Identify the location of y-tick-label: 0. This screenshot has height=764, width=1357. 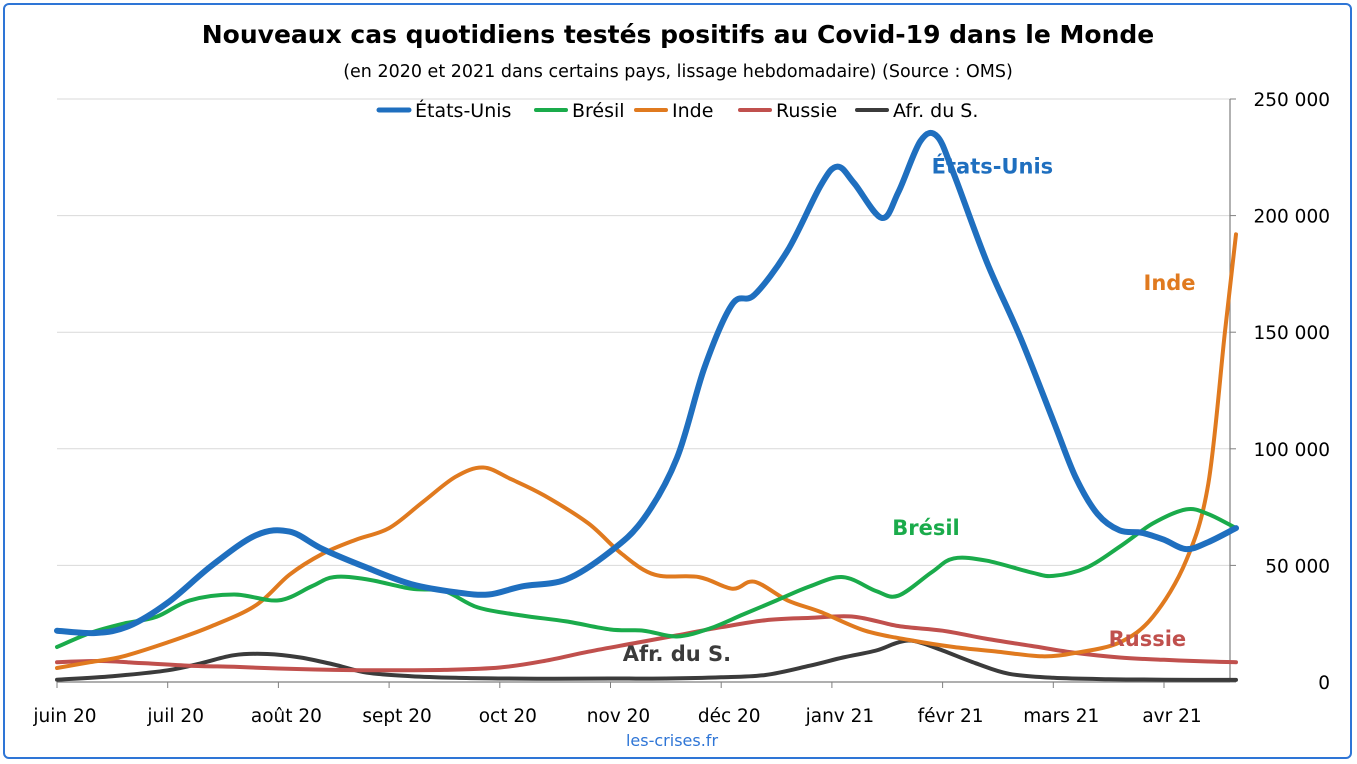
(1324, 683).